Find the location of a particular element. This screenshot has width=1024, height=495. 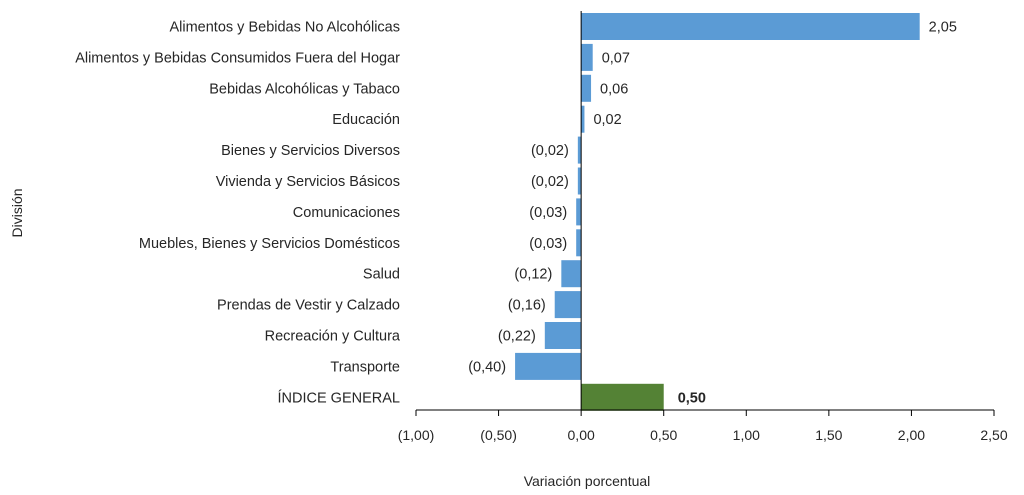

category-label: Alimentos y Bebidas No Alcohólicas is located at coordinates (284, 28).